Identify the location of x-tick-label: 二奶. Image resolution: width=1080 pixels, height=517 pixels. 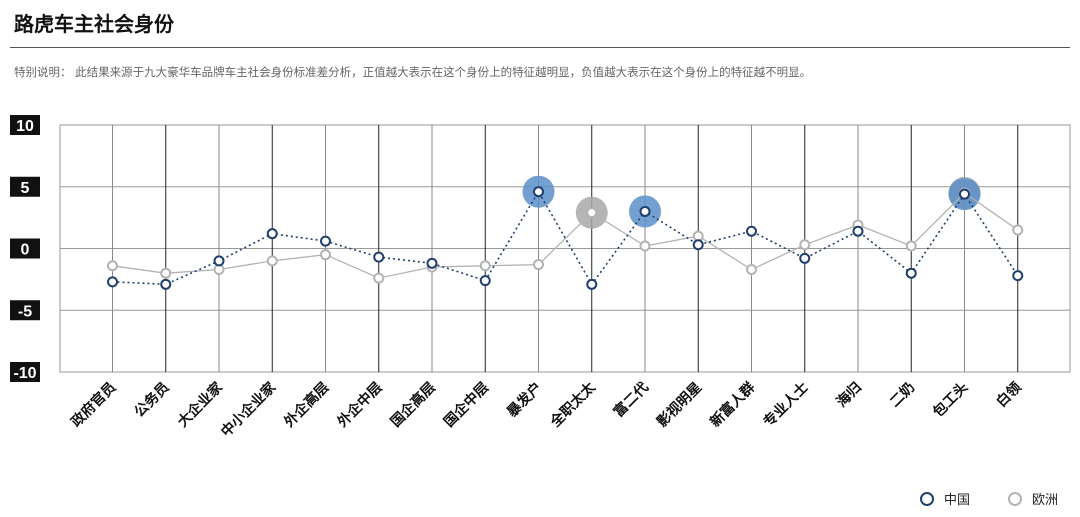
(902, 395).